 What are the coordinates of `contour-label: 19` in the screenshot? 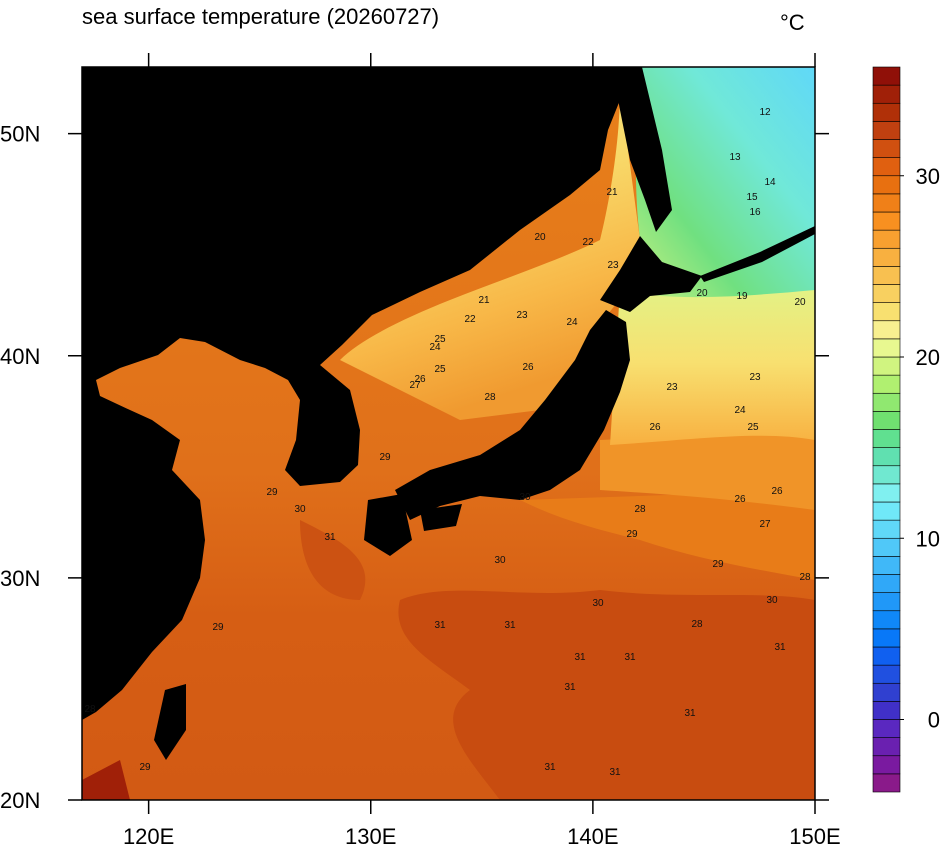 It's located at (742, 296).